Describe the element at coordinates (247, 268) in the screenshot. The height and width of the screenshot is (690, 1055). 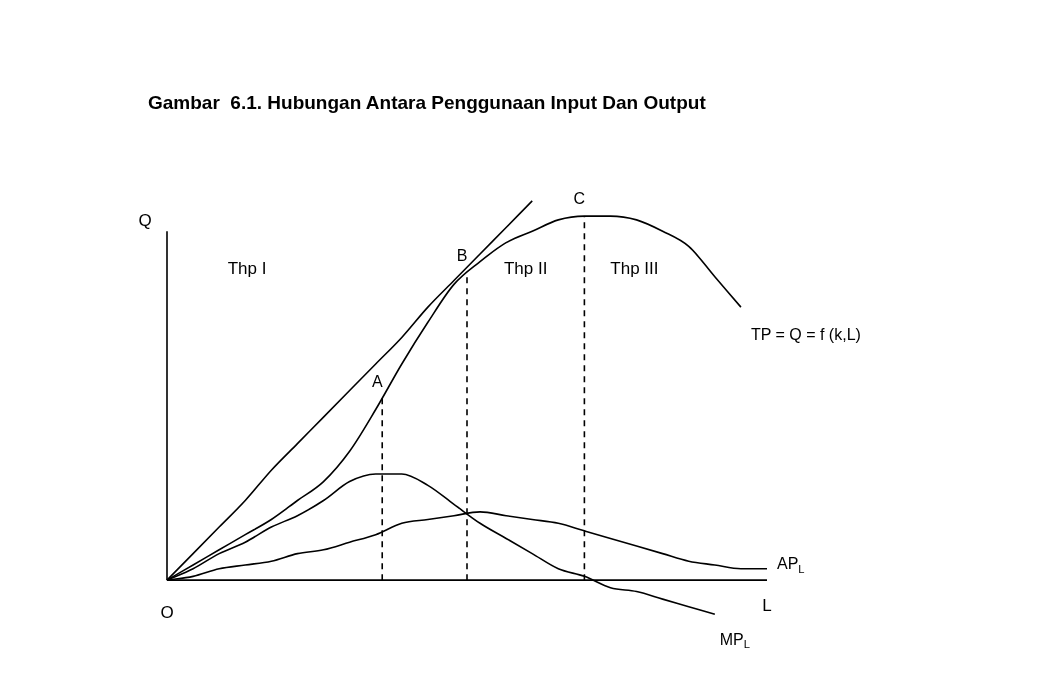
I see `annotation: Thp I` at that location.